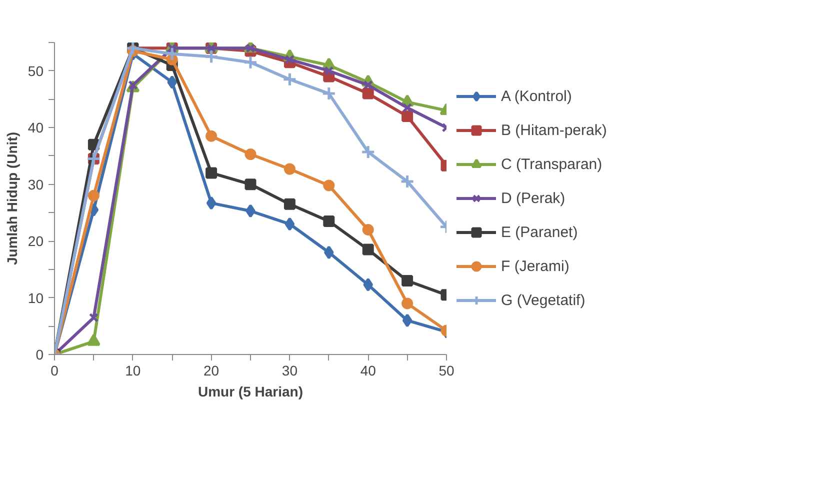  What do you see at coordinates (36, 128) in the screenshot?
I see `y-tick-label: 40` at bounding box center [36, 128].